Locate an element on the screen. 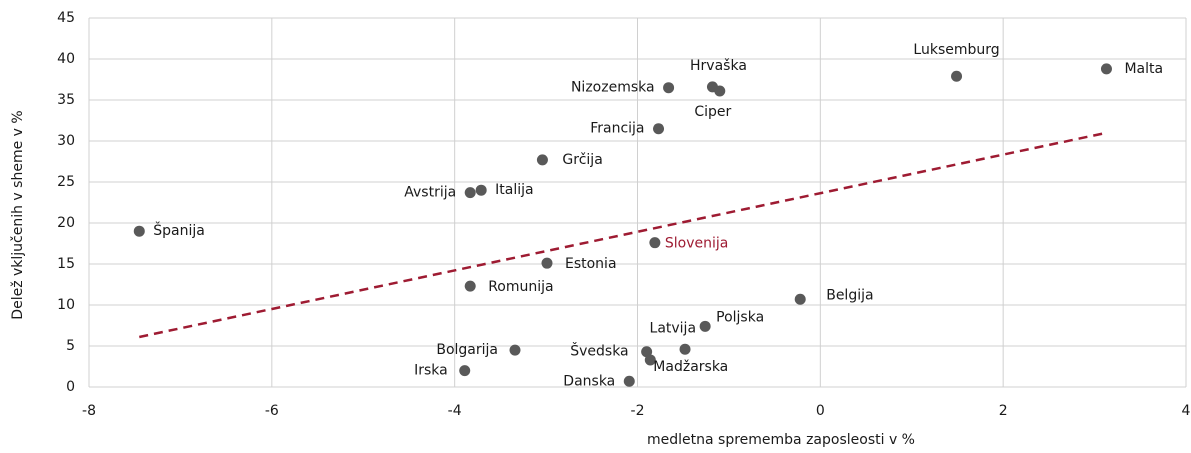 The image size is (1191, 453). point-label: Irska is located at coordinates (431, 371).